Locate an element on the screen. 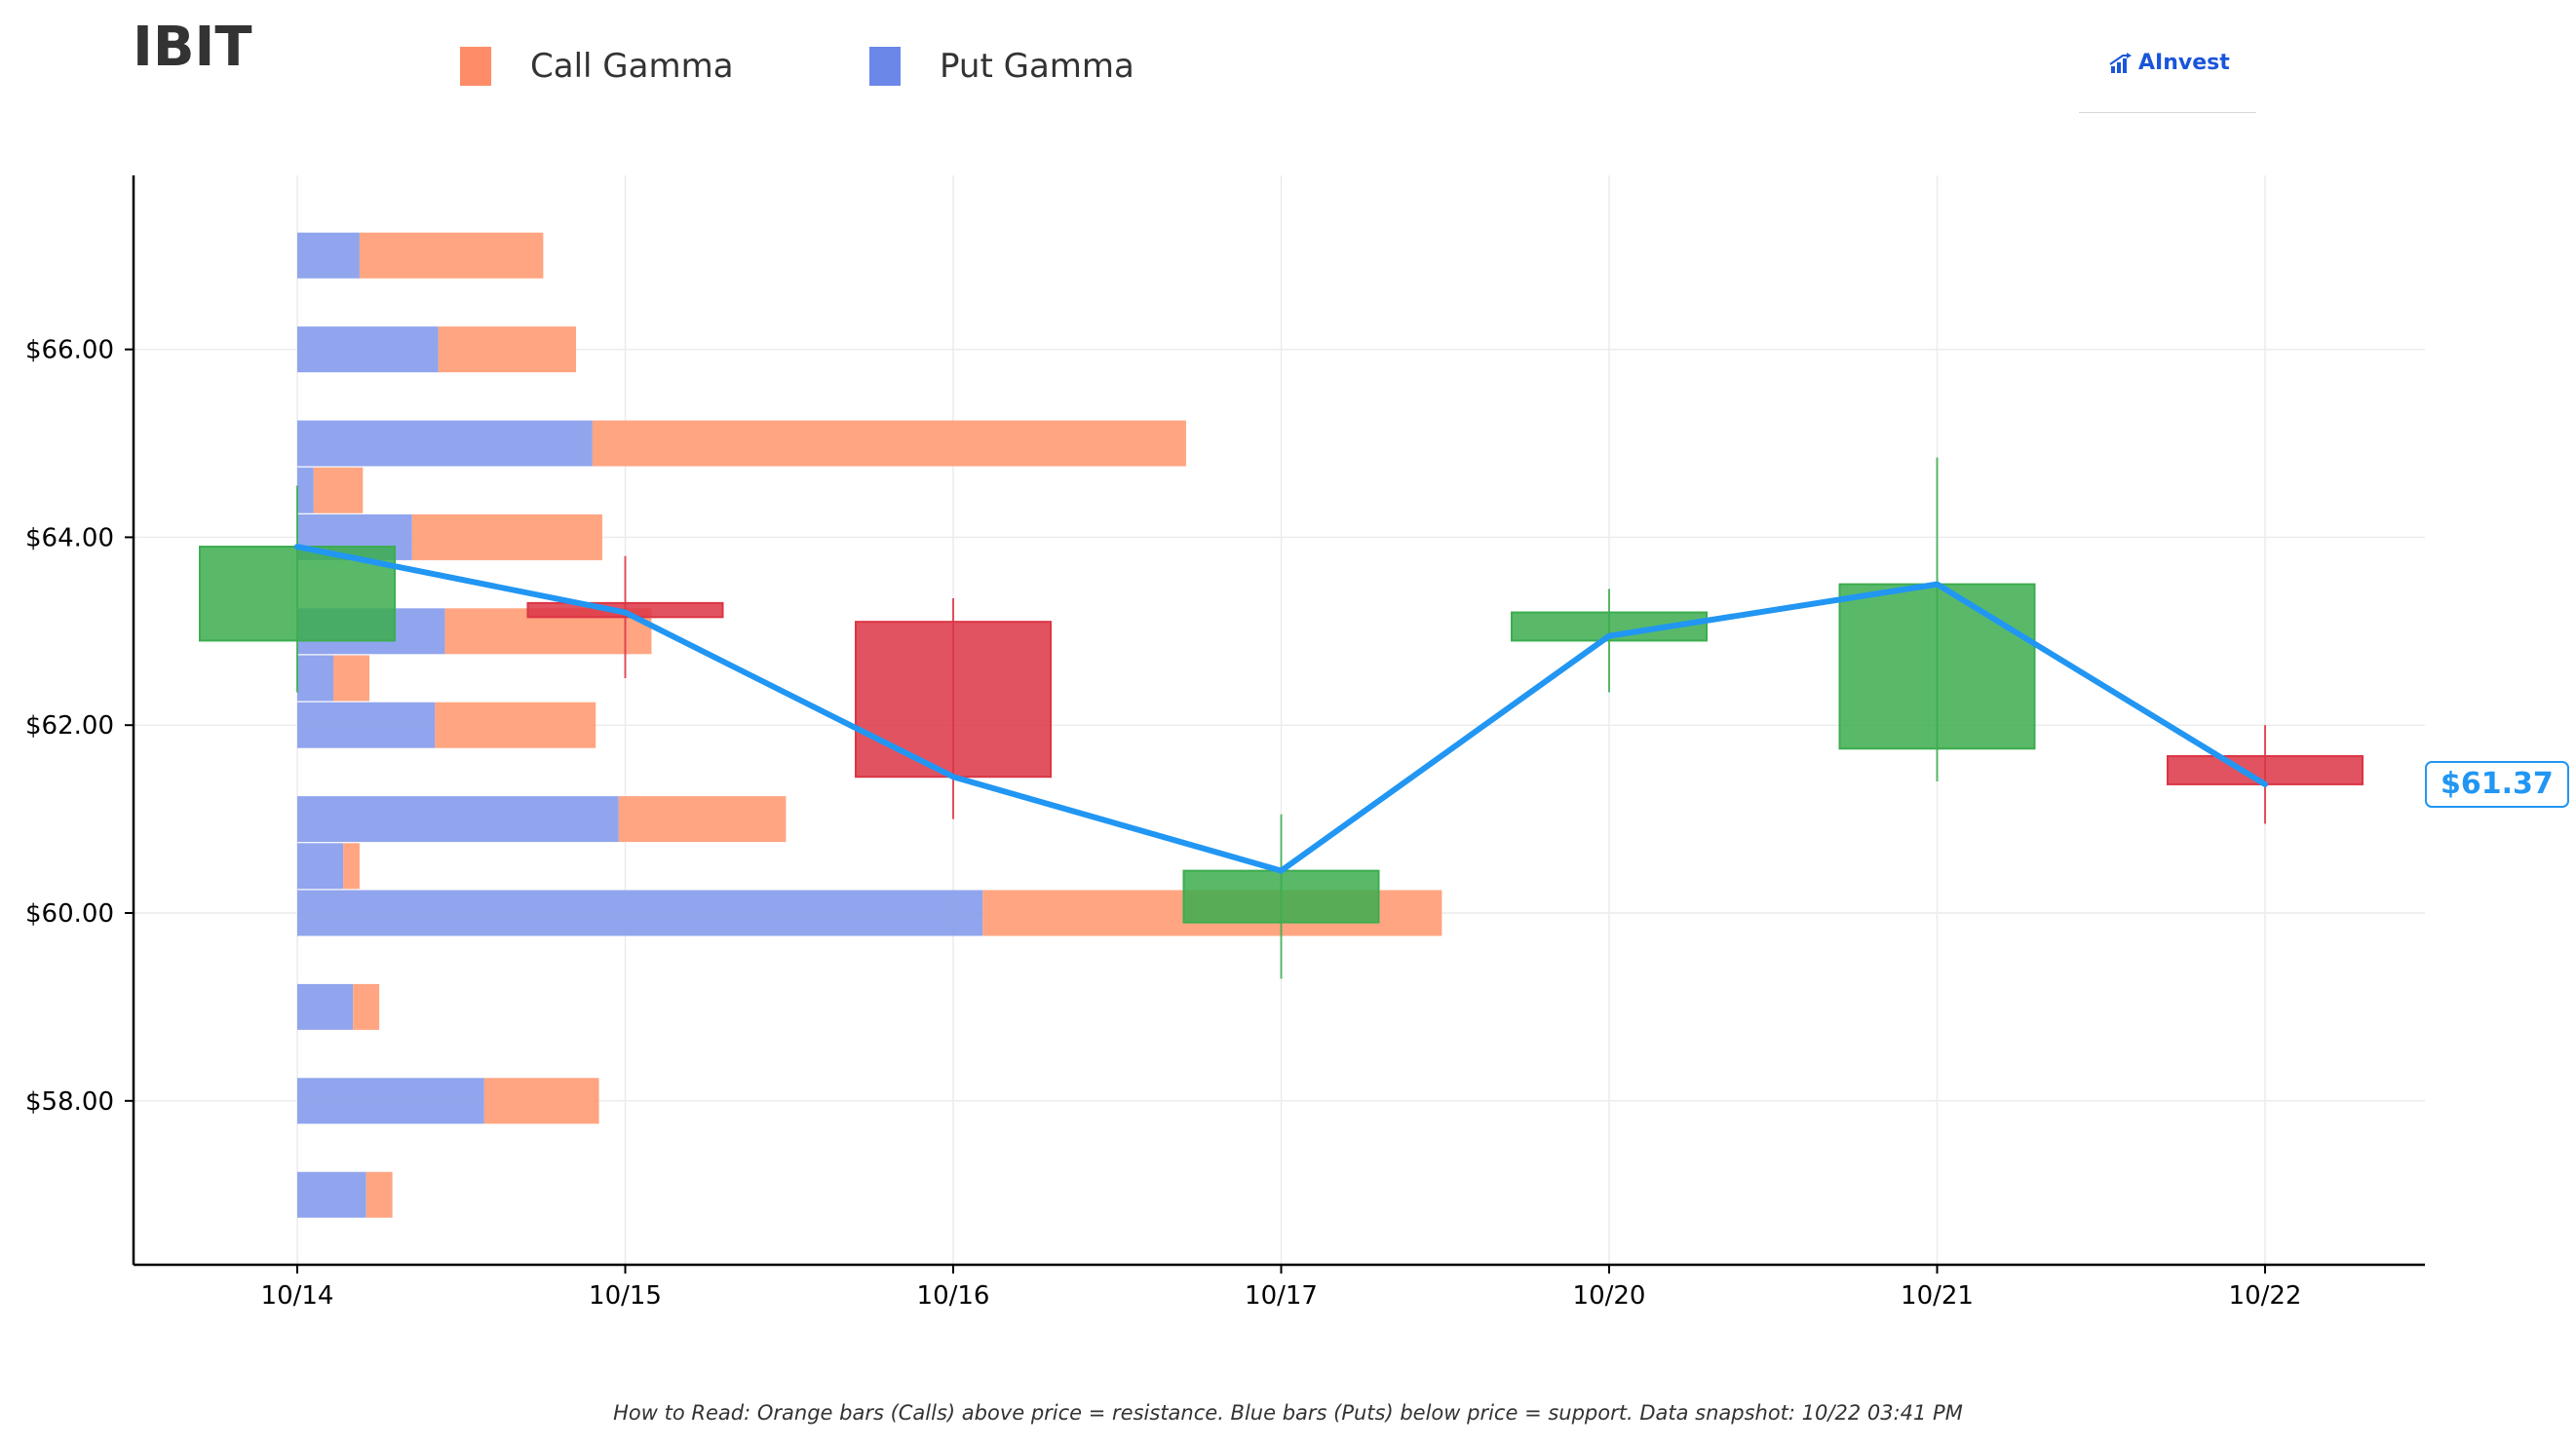 This screenshot has width=2576, height=1446. ainvest-logo: AInvest is located at coordinates (2169, 63).